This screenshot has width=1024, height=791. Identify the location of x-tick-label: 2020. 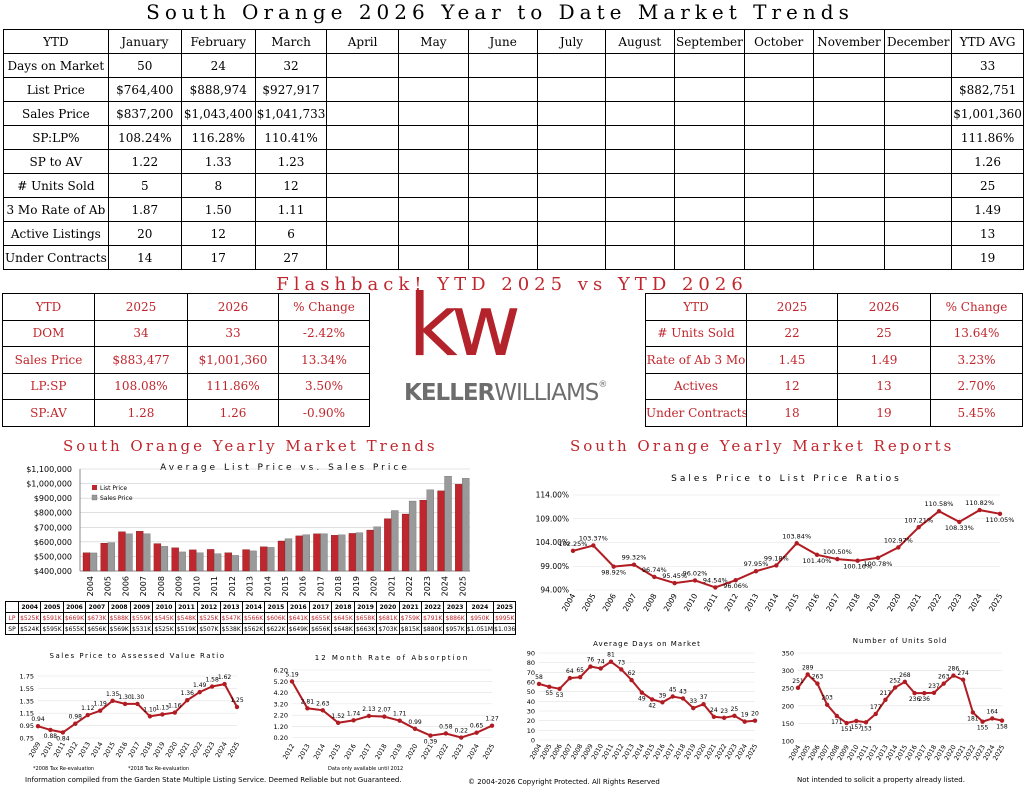
(374, 586).